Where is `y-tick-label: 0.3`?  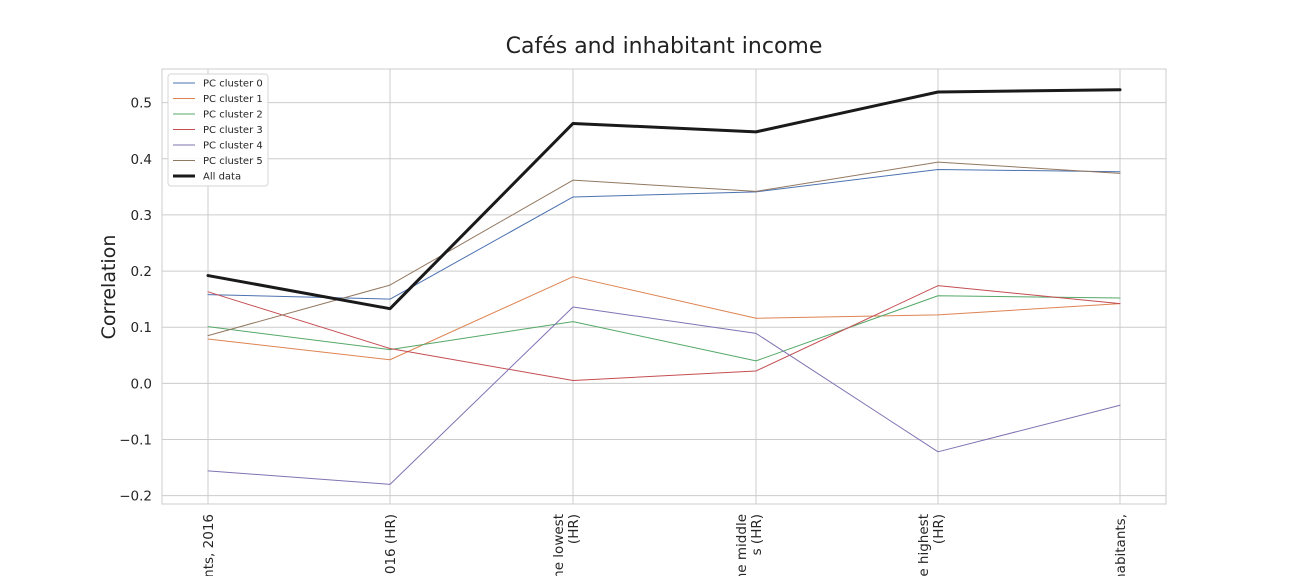 y-tick-label: 0.3 is located at coordinates (141, 216).